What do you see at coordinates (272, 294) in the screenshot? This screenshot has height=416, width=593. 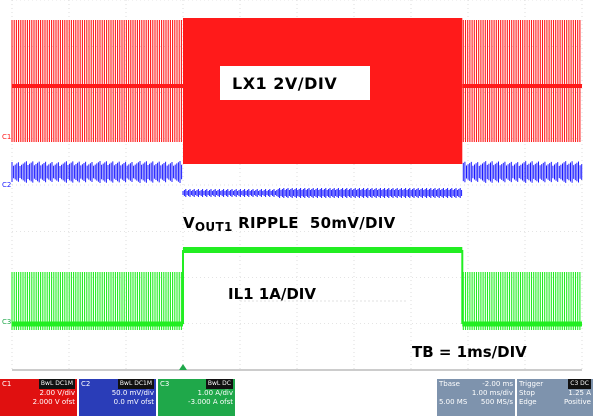 I see `il1-label: IL1 1A/DIV` at bounding box center [272, 294].